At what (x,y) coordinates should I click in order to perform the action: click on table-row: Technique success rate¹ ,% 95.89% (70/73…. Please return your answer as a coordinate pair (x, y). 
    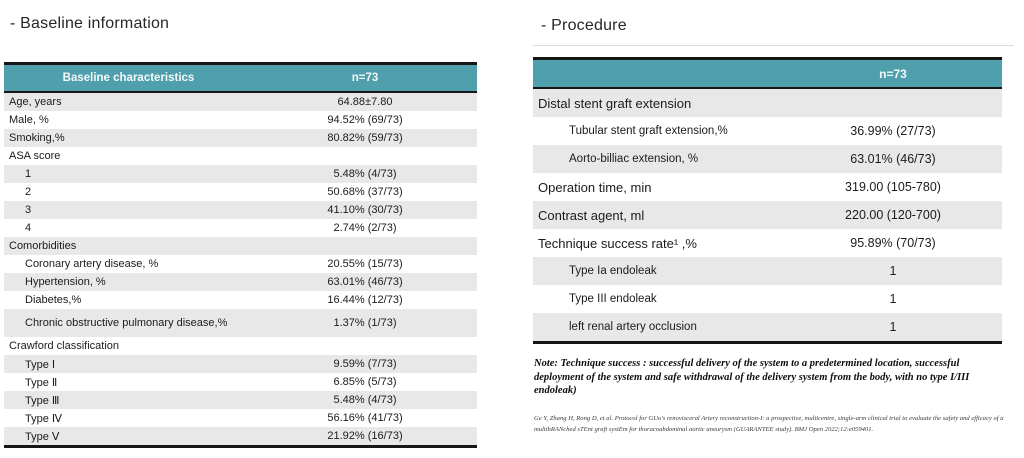
    Looking at the image, I should click on (767, 243).